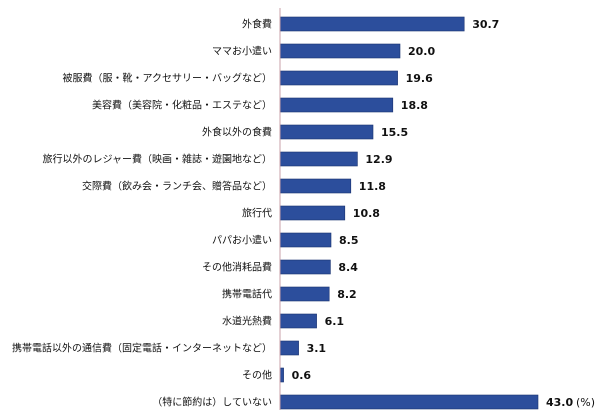  I want to click on value-label-13: 0.6, so click(302, 375).